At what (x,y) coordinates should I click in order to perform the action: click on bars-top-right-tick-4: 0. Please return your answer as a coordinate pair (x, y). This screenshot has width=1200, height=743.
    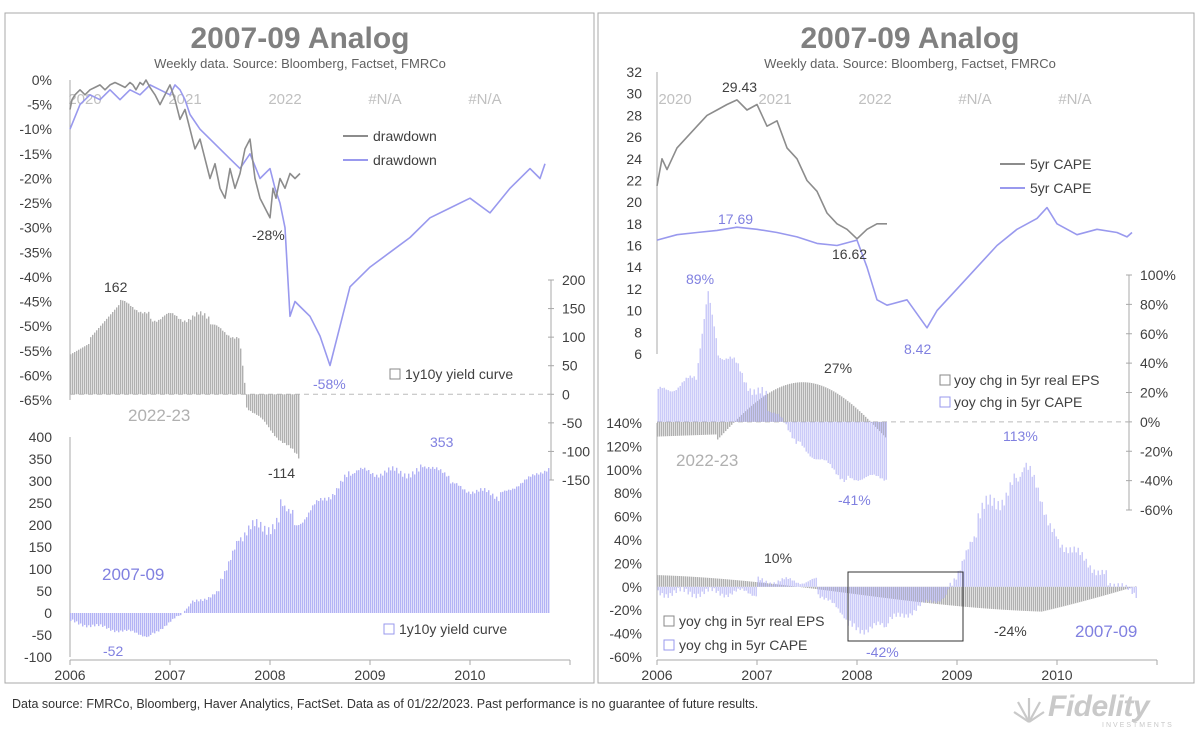
    Looking at the image, I should click on (566, 394).